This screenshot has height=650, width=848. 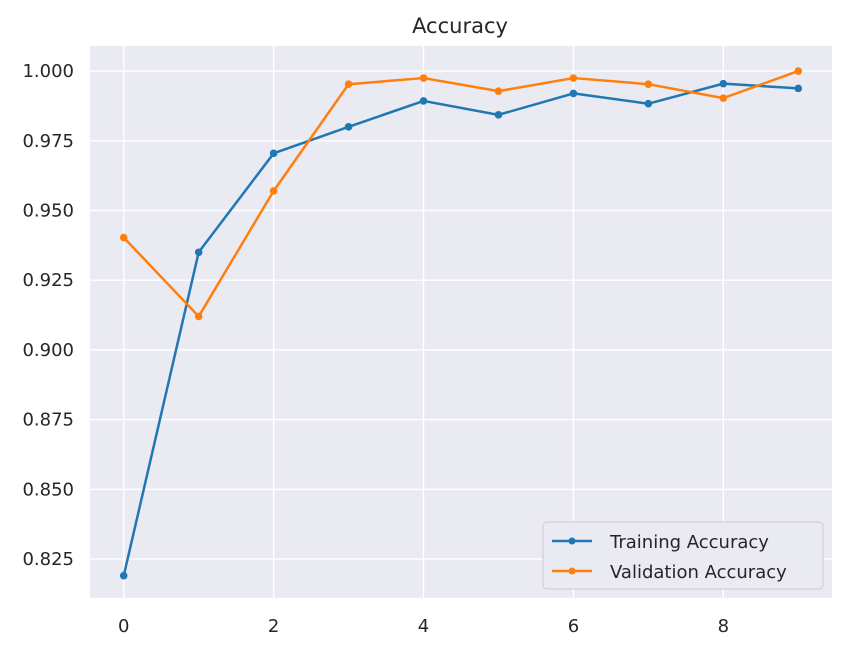 I want to click on y-tick-label: 0.900, so click(x=48, y=350).